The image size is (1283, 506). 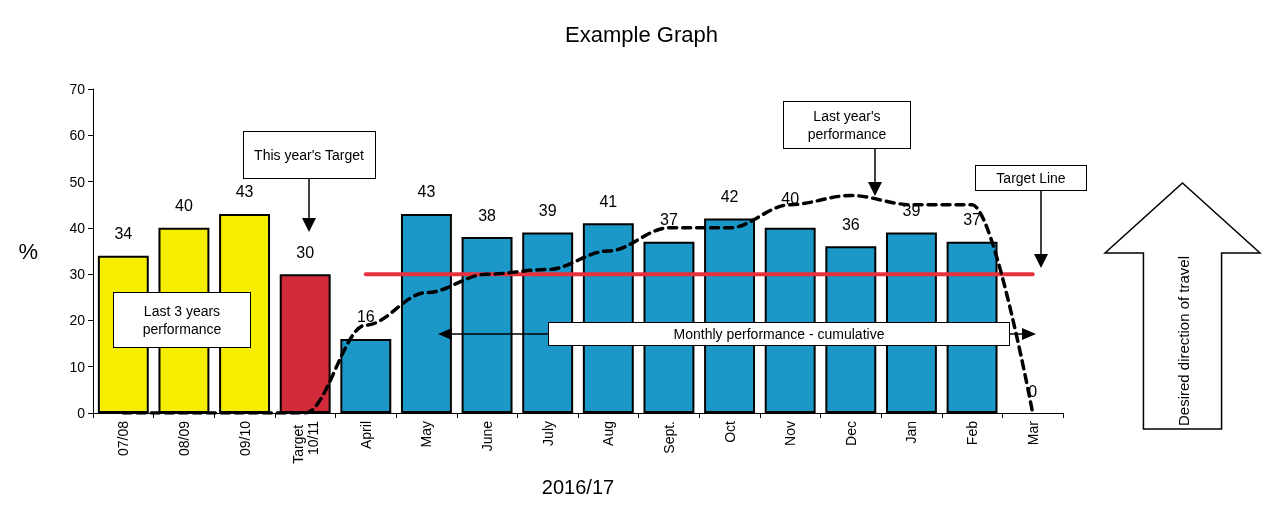 I want to click on x-tick-label: 07/08, so click(x=123, y=438).